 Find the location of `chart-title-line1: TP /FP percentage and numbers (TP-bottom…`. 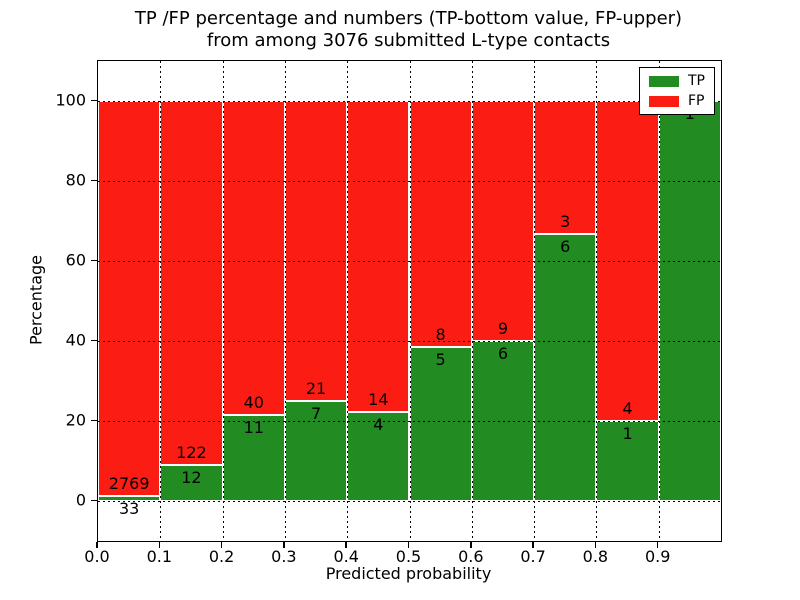

chart-title-line1: TP /FP percentage and numbers (TP-bottom… is located at coordinates (408, 18).